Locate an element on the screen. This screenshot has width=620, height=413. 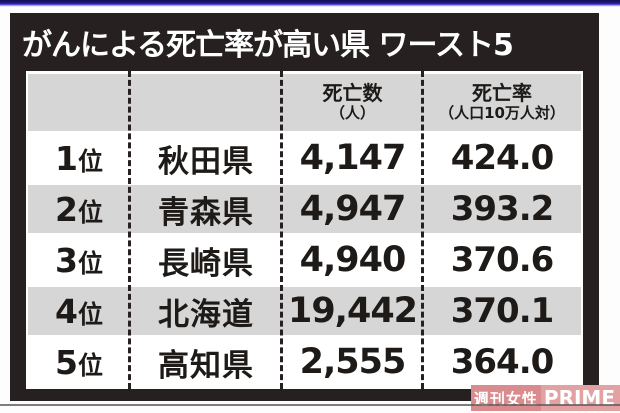
rate-cell: 370.6 is located at coordinates (502, 260).